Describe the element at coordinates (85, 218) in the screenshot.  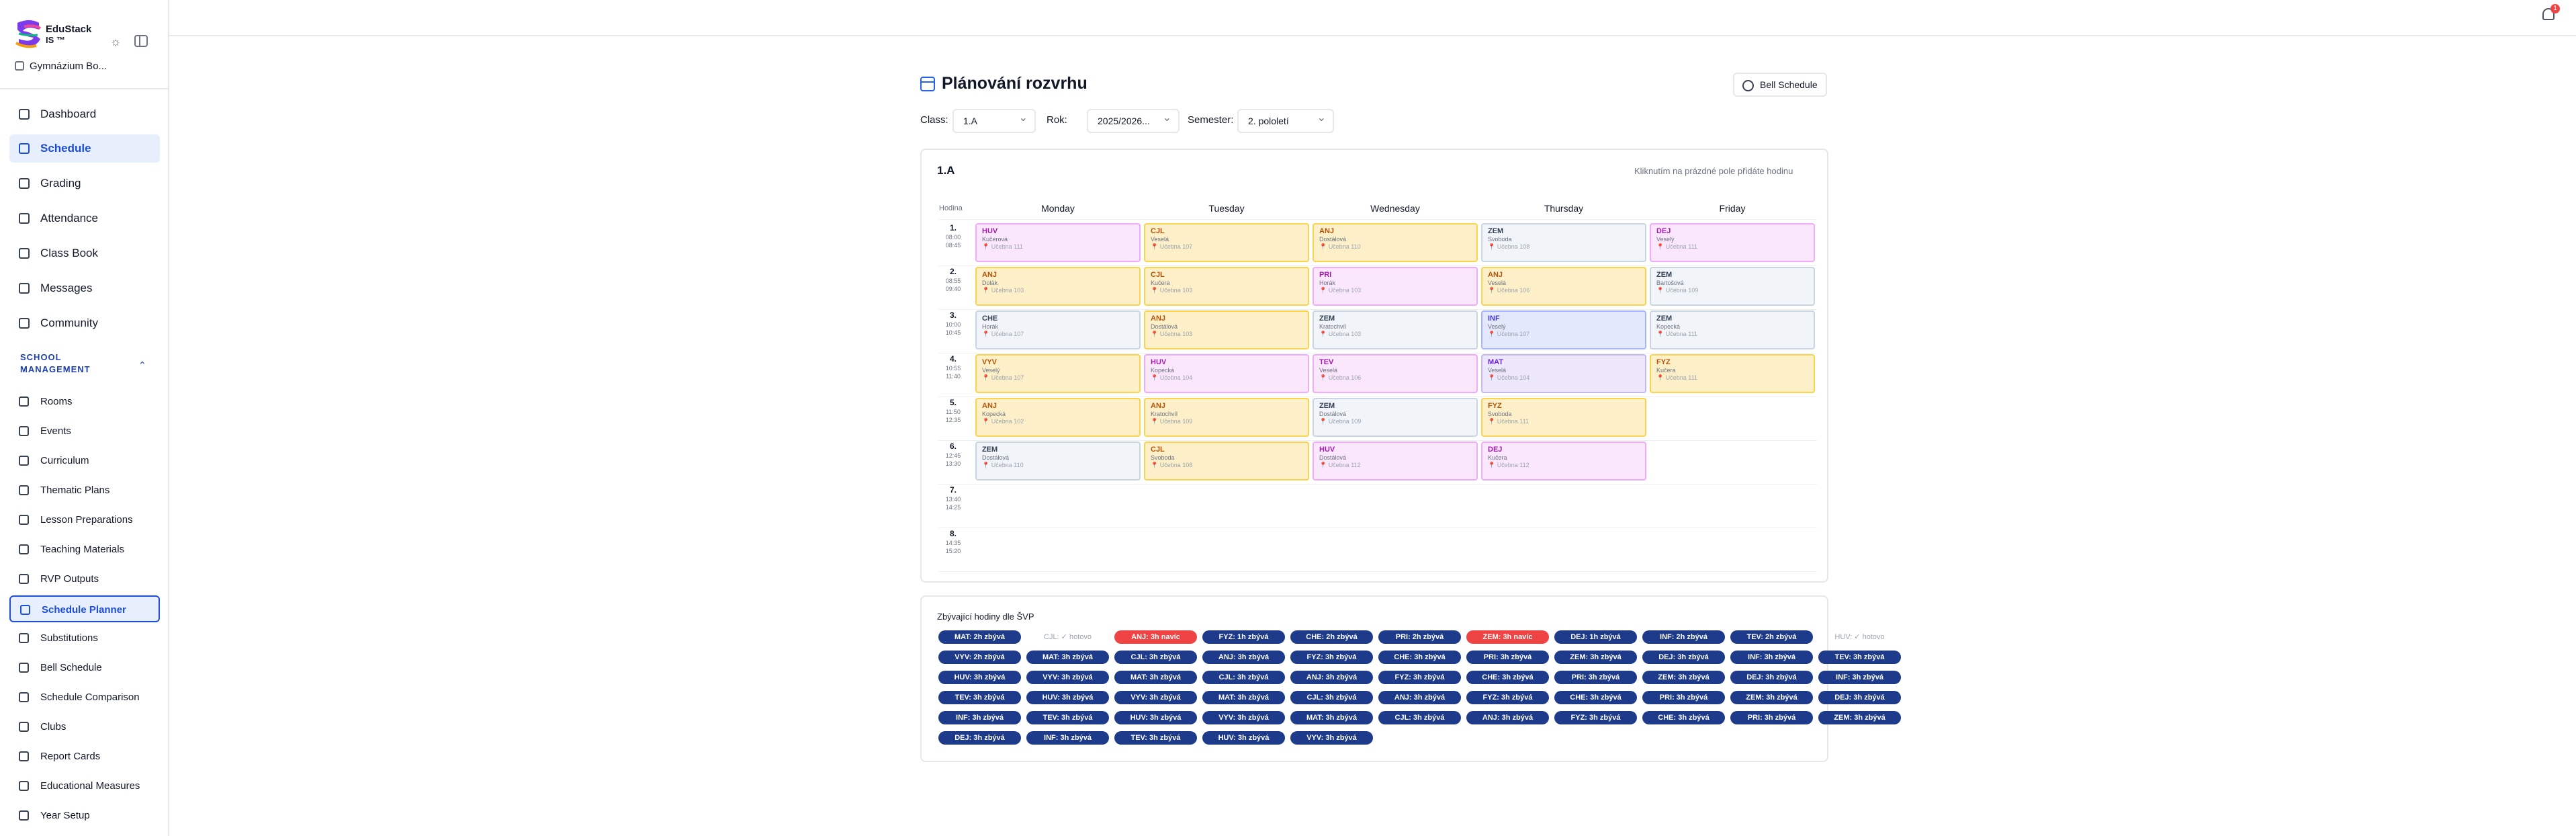
I see `sidebar-item-attendance: Attendance` at that location.